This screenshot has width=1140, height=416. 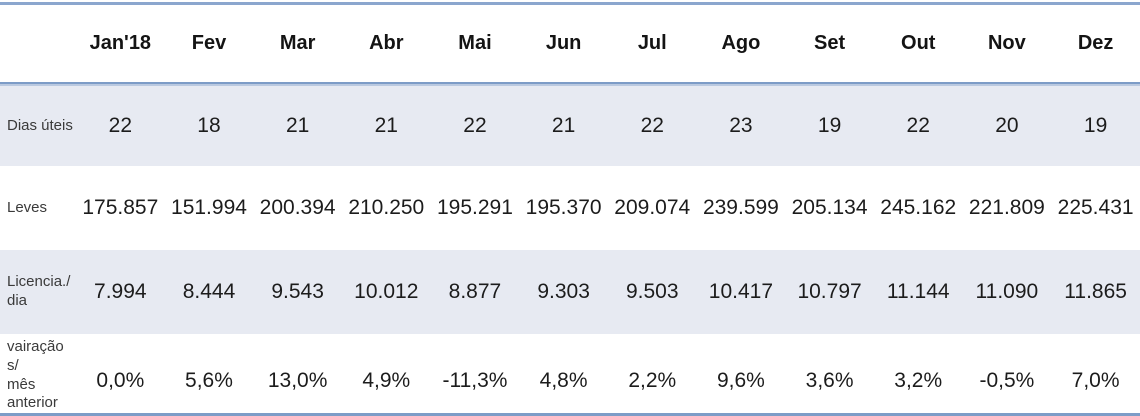 What do you see at coordinates (741, 292) in the screenshot?
I see `table-cell: 10.417` at bounding box center [741, 292].